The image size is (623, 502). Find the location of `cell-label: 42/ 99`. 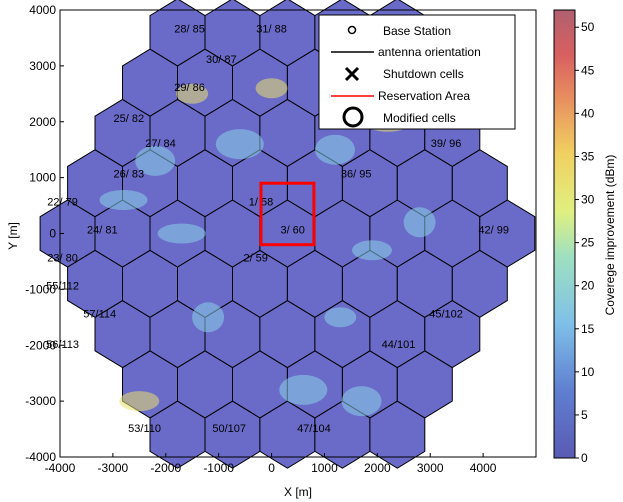

cell-label: 42/ 99 is located at coordinates (493, 231).